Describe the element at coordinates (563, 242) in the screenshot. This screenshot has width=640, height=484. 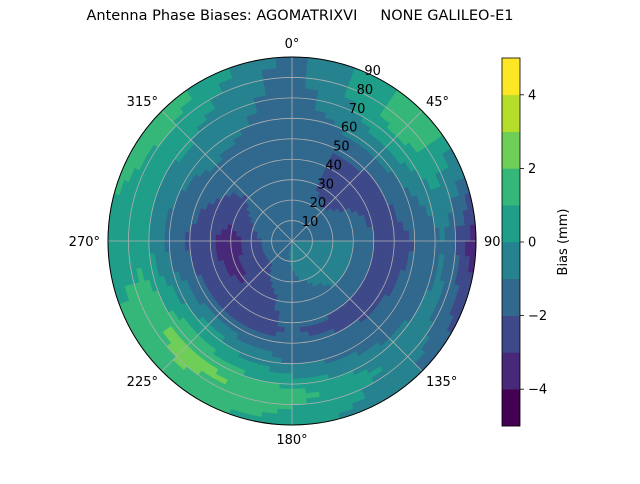
I see `colorbar-label: Bias (mm)` at that location.